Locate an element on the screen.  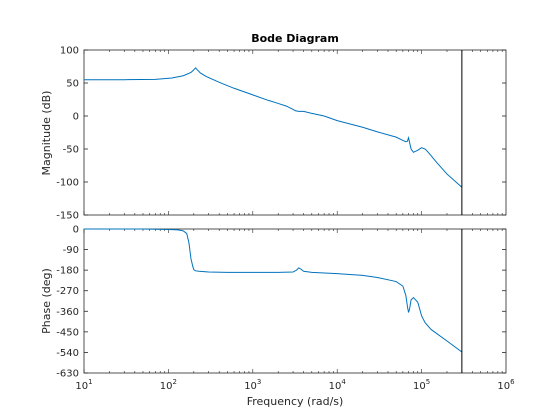
magnitude-y-tick-label: -150 is located at coordinates (67, 216).